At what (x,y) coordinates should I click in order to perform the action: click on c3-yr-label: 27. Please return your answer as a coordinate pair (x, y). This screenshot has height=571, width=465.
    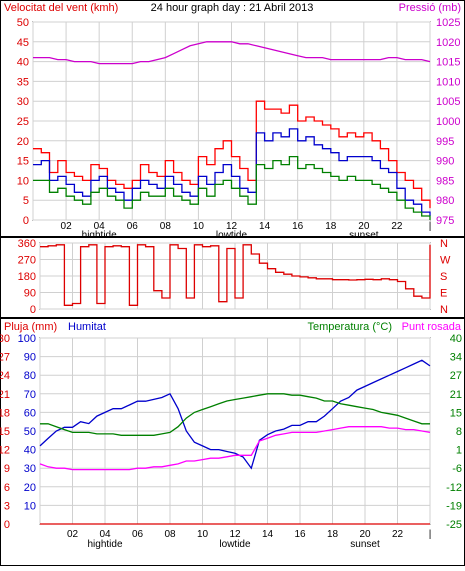
    Looking at the image, I should click on (456, 376).